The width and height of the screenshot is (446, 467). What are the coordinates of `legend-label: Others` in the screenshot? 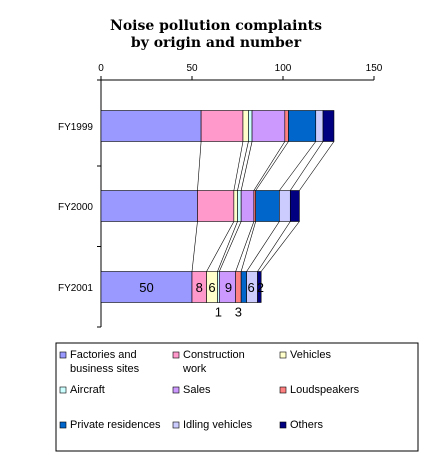 It's located at (307, 425).